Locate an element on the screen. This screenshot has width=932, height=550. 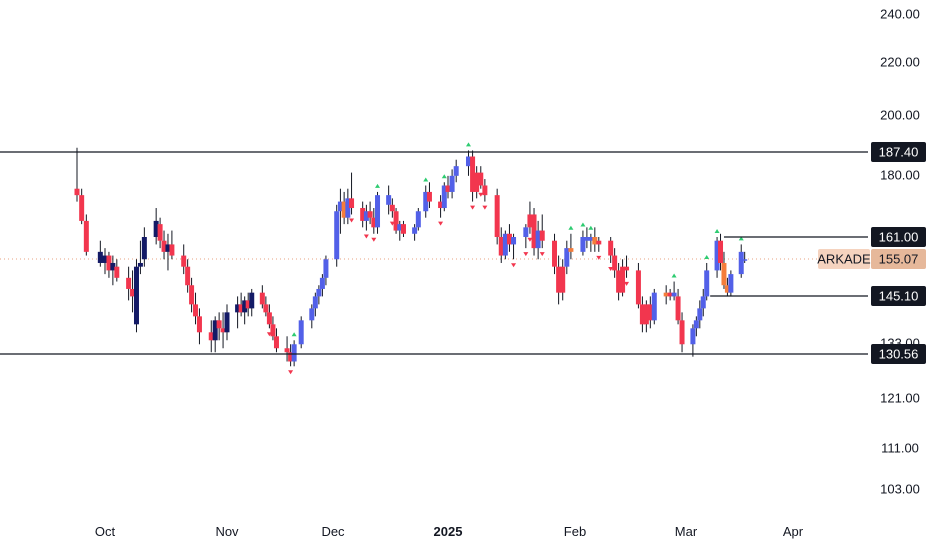
level-price-label: 187.40 is located at coordinates (898, 152).